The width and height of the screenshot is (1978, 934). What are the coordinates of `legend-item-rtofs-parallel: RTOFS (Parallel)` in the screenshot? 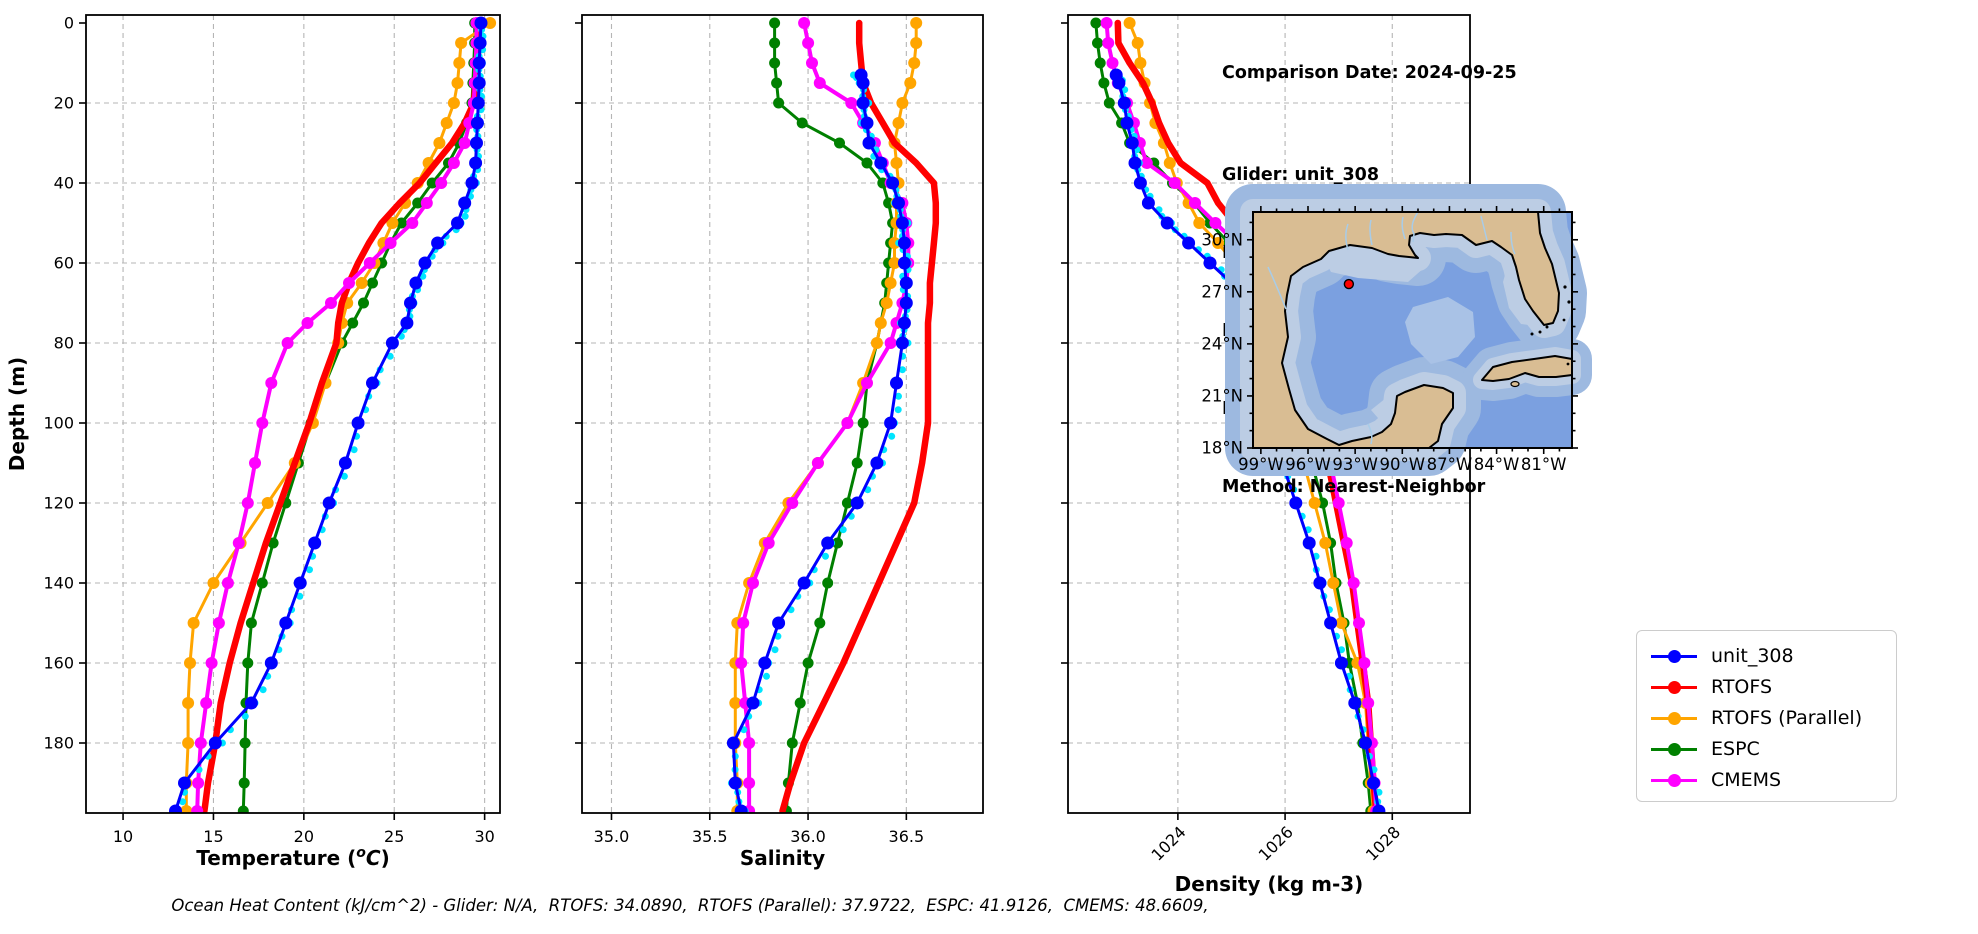 It's located at (1773, 718).